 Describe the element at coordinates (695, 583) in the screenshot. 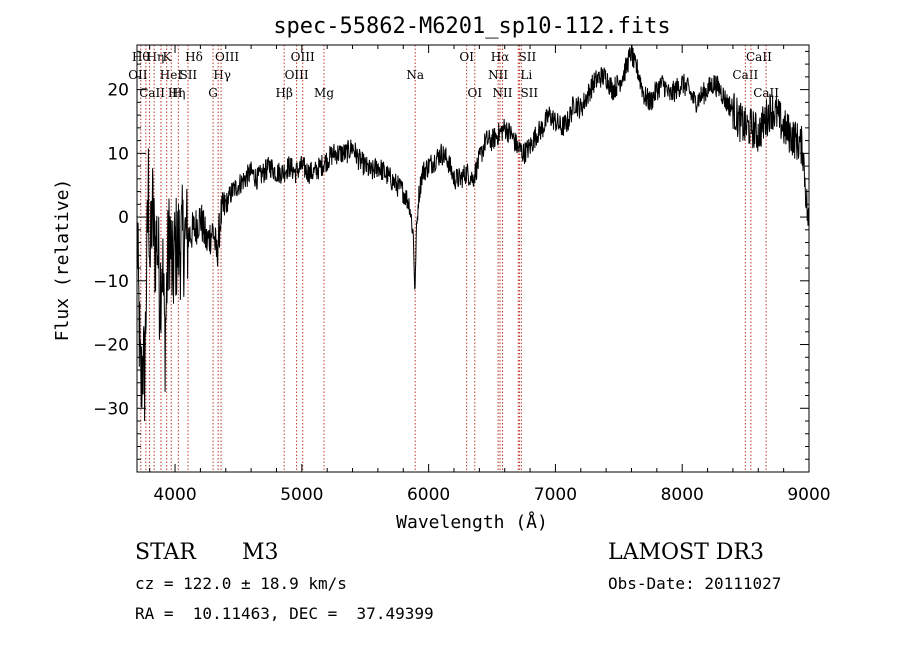

I see `observation-date: Obs-Date: 20111027` at that location.